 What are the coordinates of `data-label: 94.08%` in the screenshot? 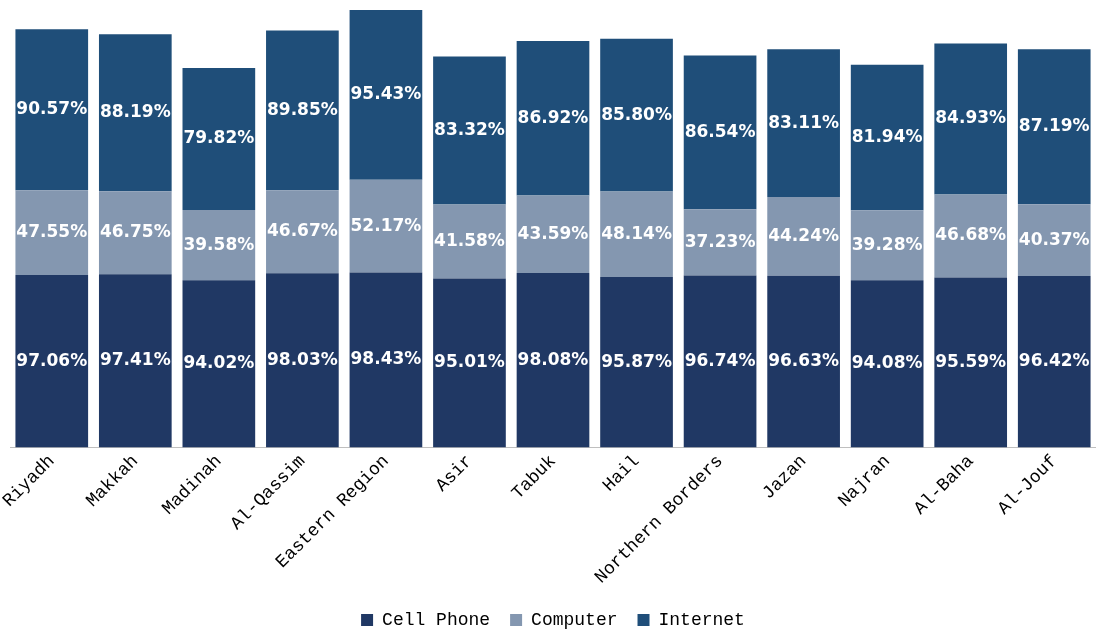 It's located at (887, 362).